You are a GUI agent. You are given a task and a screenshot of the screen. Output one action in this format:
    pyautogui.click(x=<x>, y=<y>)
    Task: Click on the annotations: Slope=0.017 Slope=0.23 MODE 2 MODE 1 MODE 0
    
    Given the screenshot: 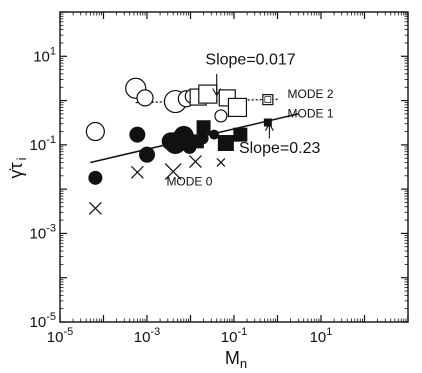 What is the action you would take?
    pyautogui.click(x=249, y=120)
    